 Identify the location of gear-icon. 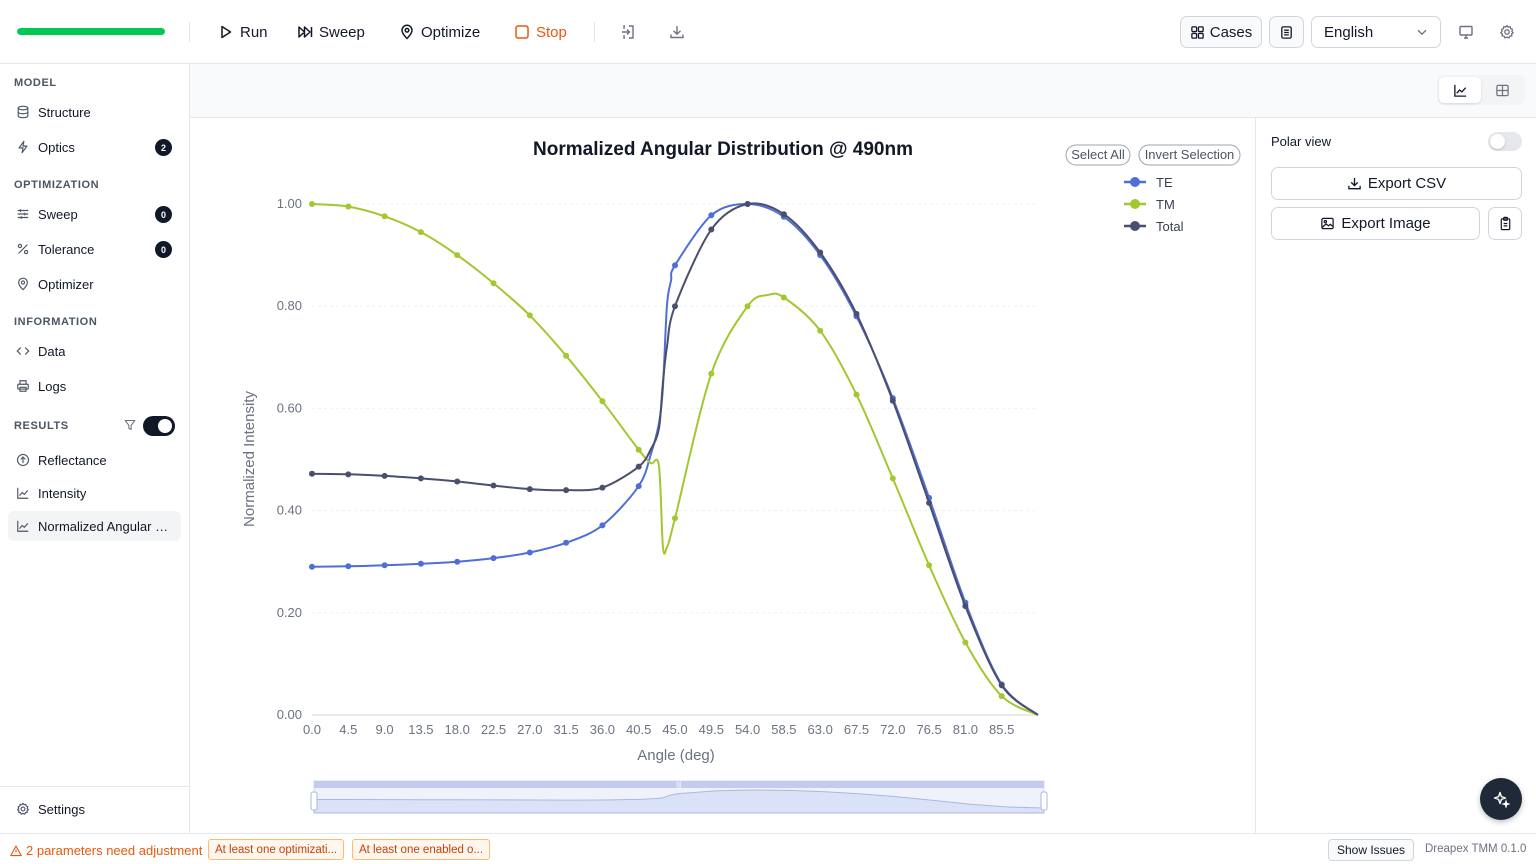
(23, 808).